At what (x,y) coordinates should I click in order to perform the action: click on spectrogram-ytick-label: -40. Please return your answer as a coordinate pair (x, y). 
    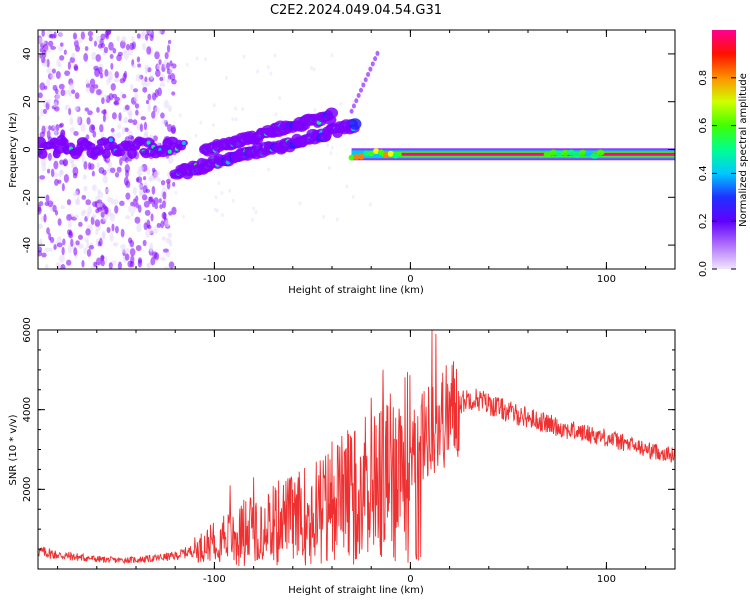
    Looking at the image, I should click on (27, 245).